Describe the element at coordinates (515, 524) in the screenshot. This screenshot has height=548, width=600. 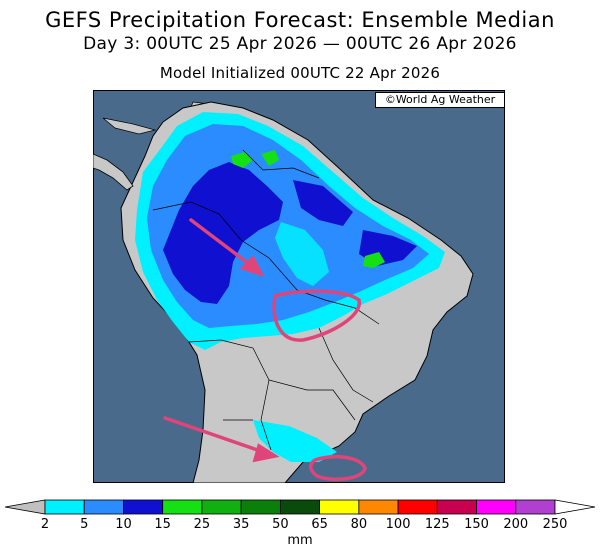
I see `colorbar-tick-label: 200` at that location.